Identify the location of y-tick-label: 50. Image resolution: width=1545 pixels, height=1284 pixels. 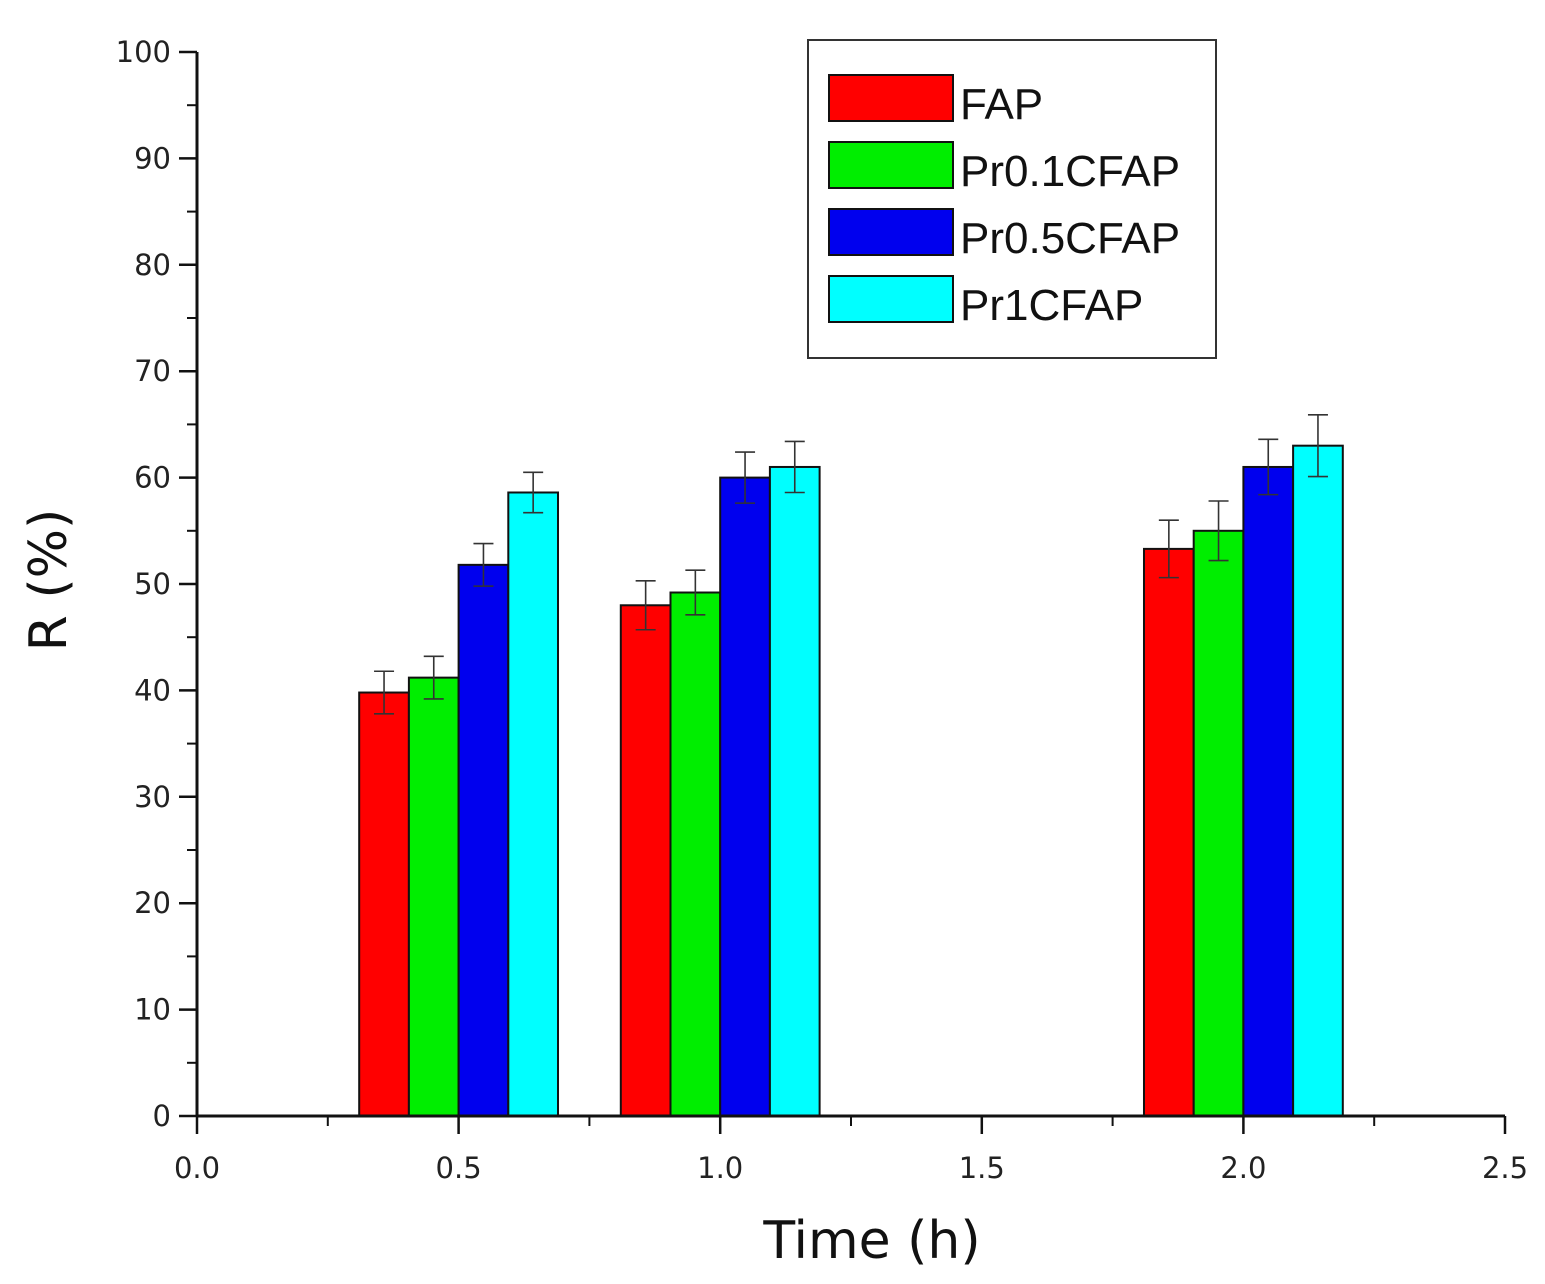
(152, 584).